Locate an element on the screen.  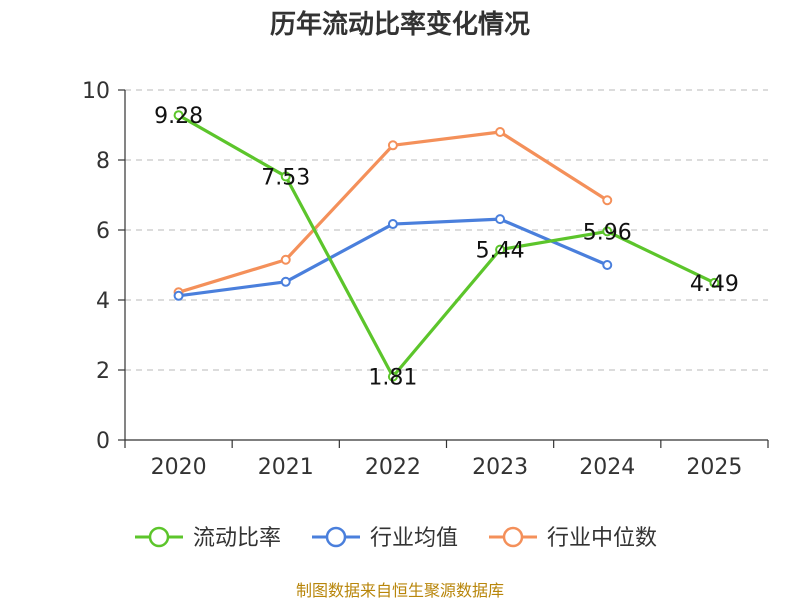
data-label-2021: 7.53 is located at coordinates (285, 177).